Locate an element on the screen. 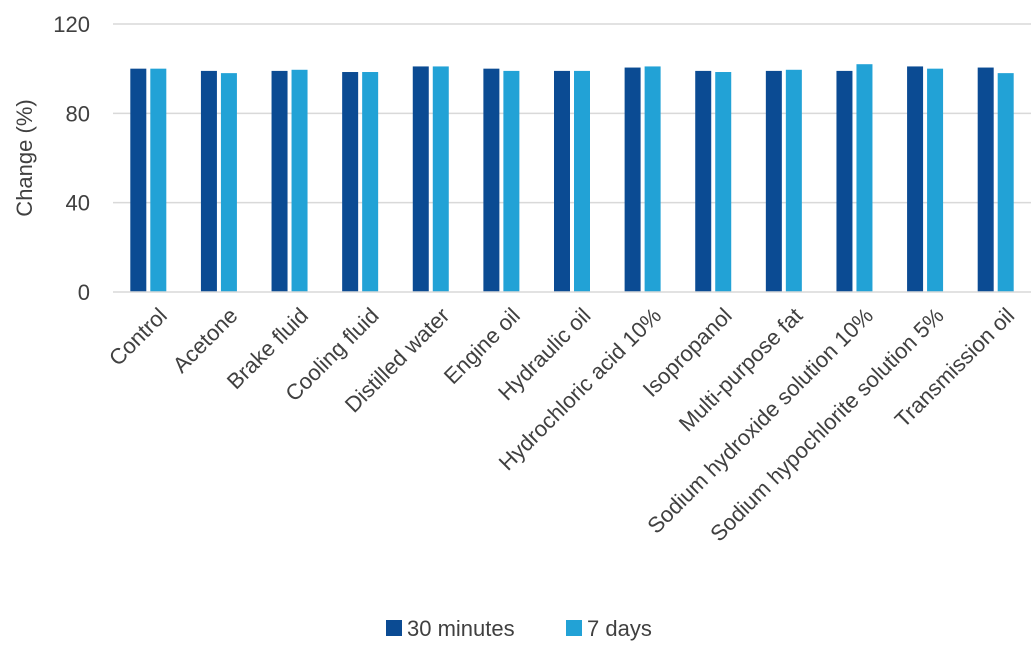 This screenshot has height=656, width=1031. y-tick-label: 40 is located at coordinates (78, 203).